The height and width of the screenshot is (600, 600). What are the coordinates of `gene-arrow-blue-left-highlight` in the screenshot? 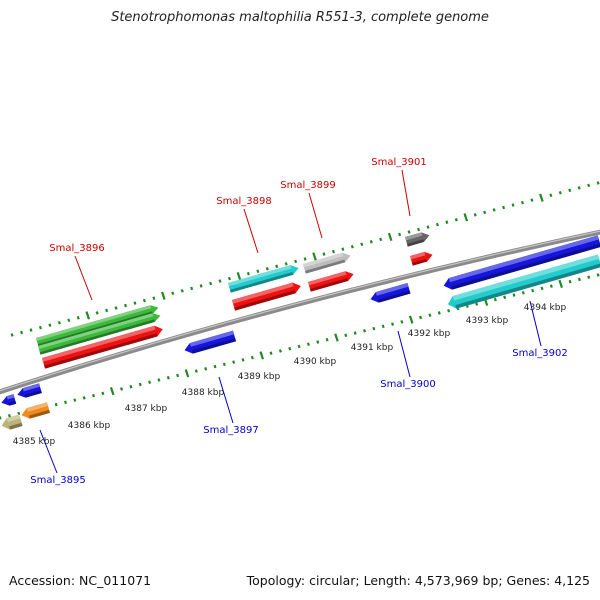 It's located at (10, 397).